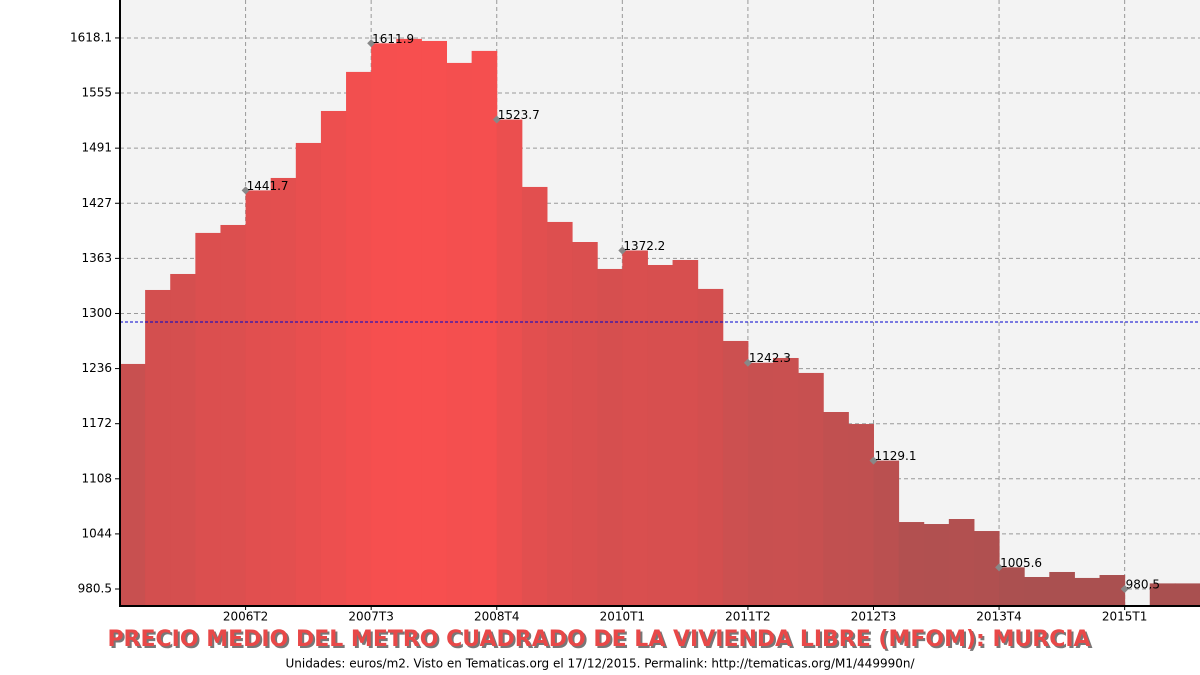 The width and height of the screenshot is (1200, 675). I want to click on y-tick-label: 1172, so click(96, 423).